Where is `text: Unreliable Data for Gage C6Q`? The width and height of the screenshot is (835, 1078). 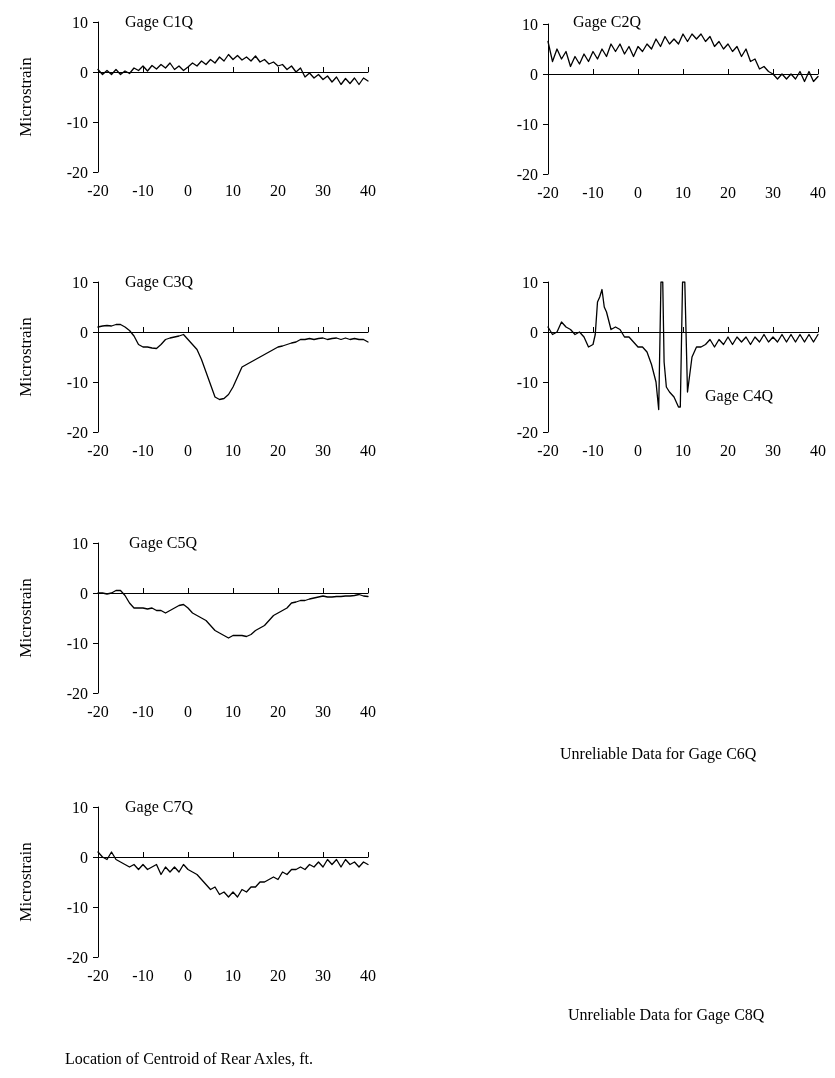 text: Unreliable Data for Gage C6Q is located at coordinates (659, 755).